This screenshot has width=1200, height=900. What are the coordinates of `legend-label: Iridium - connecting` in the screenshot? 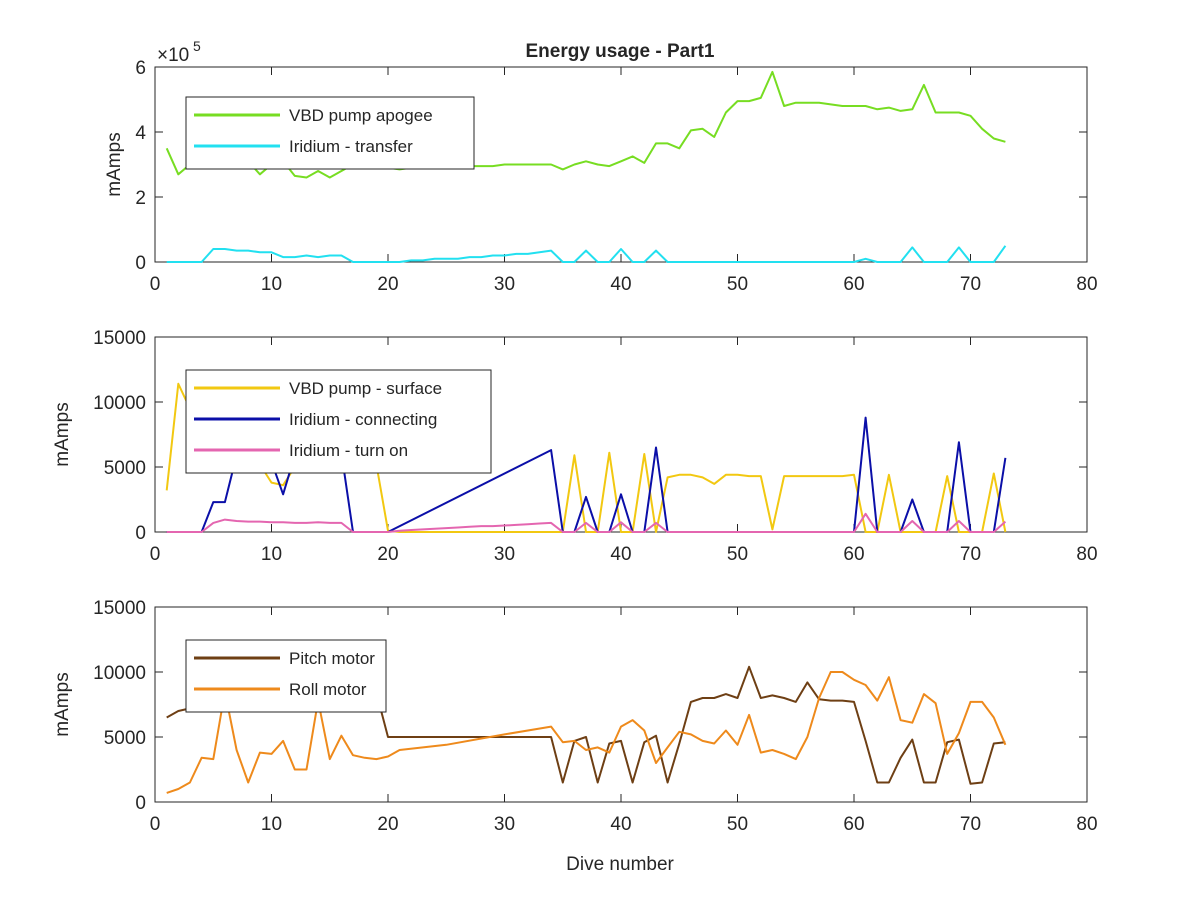 It's located at (363, 419).